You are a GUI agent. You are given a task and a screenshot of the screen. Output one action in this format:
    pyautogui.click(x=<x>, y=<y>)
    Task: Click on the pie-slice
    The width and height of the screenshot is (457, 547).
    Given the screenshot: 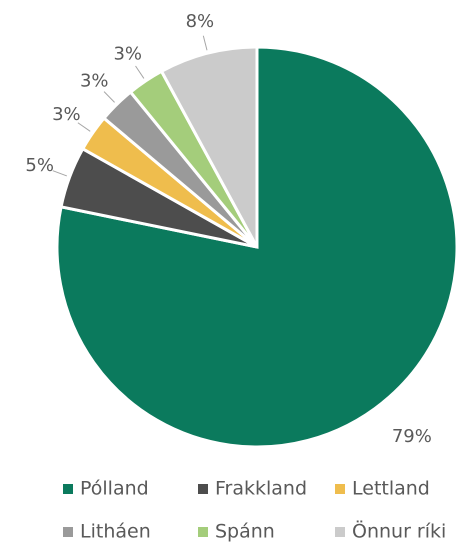 What is the action you would take?
    pyautogui.click(x=209, y=146)
    